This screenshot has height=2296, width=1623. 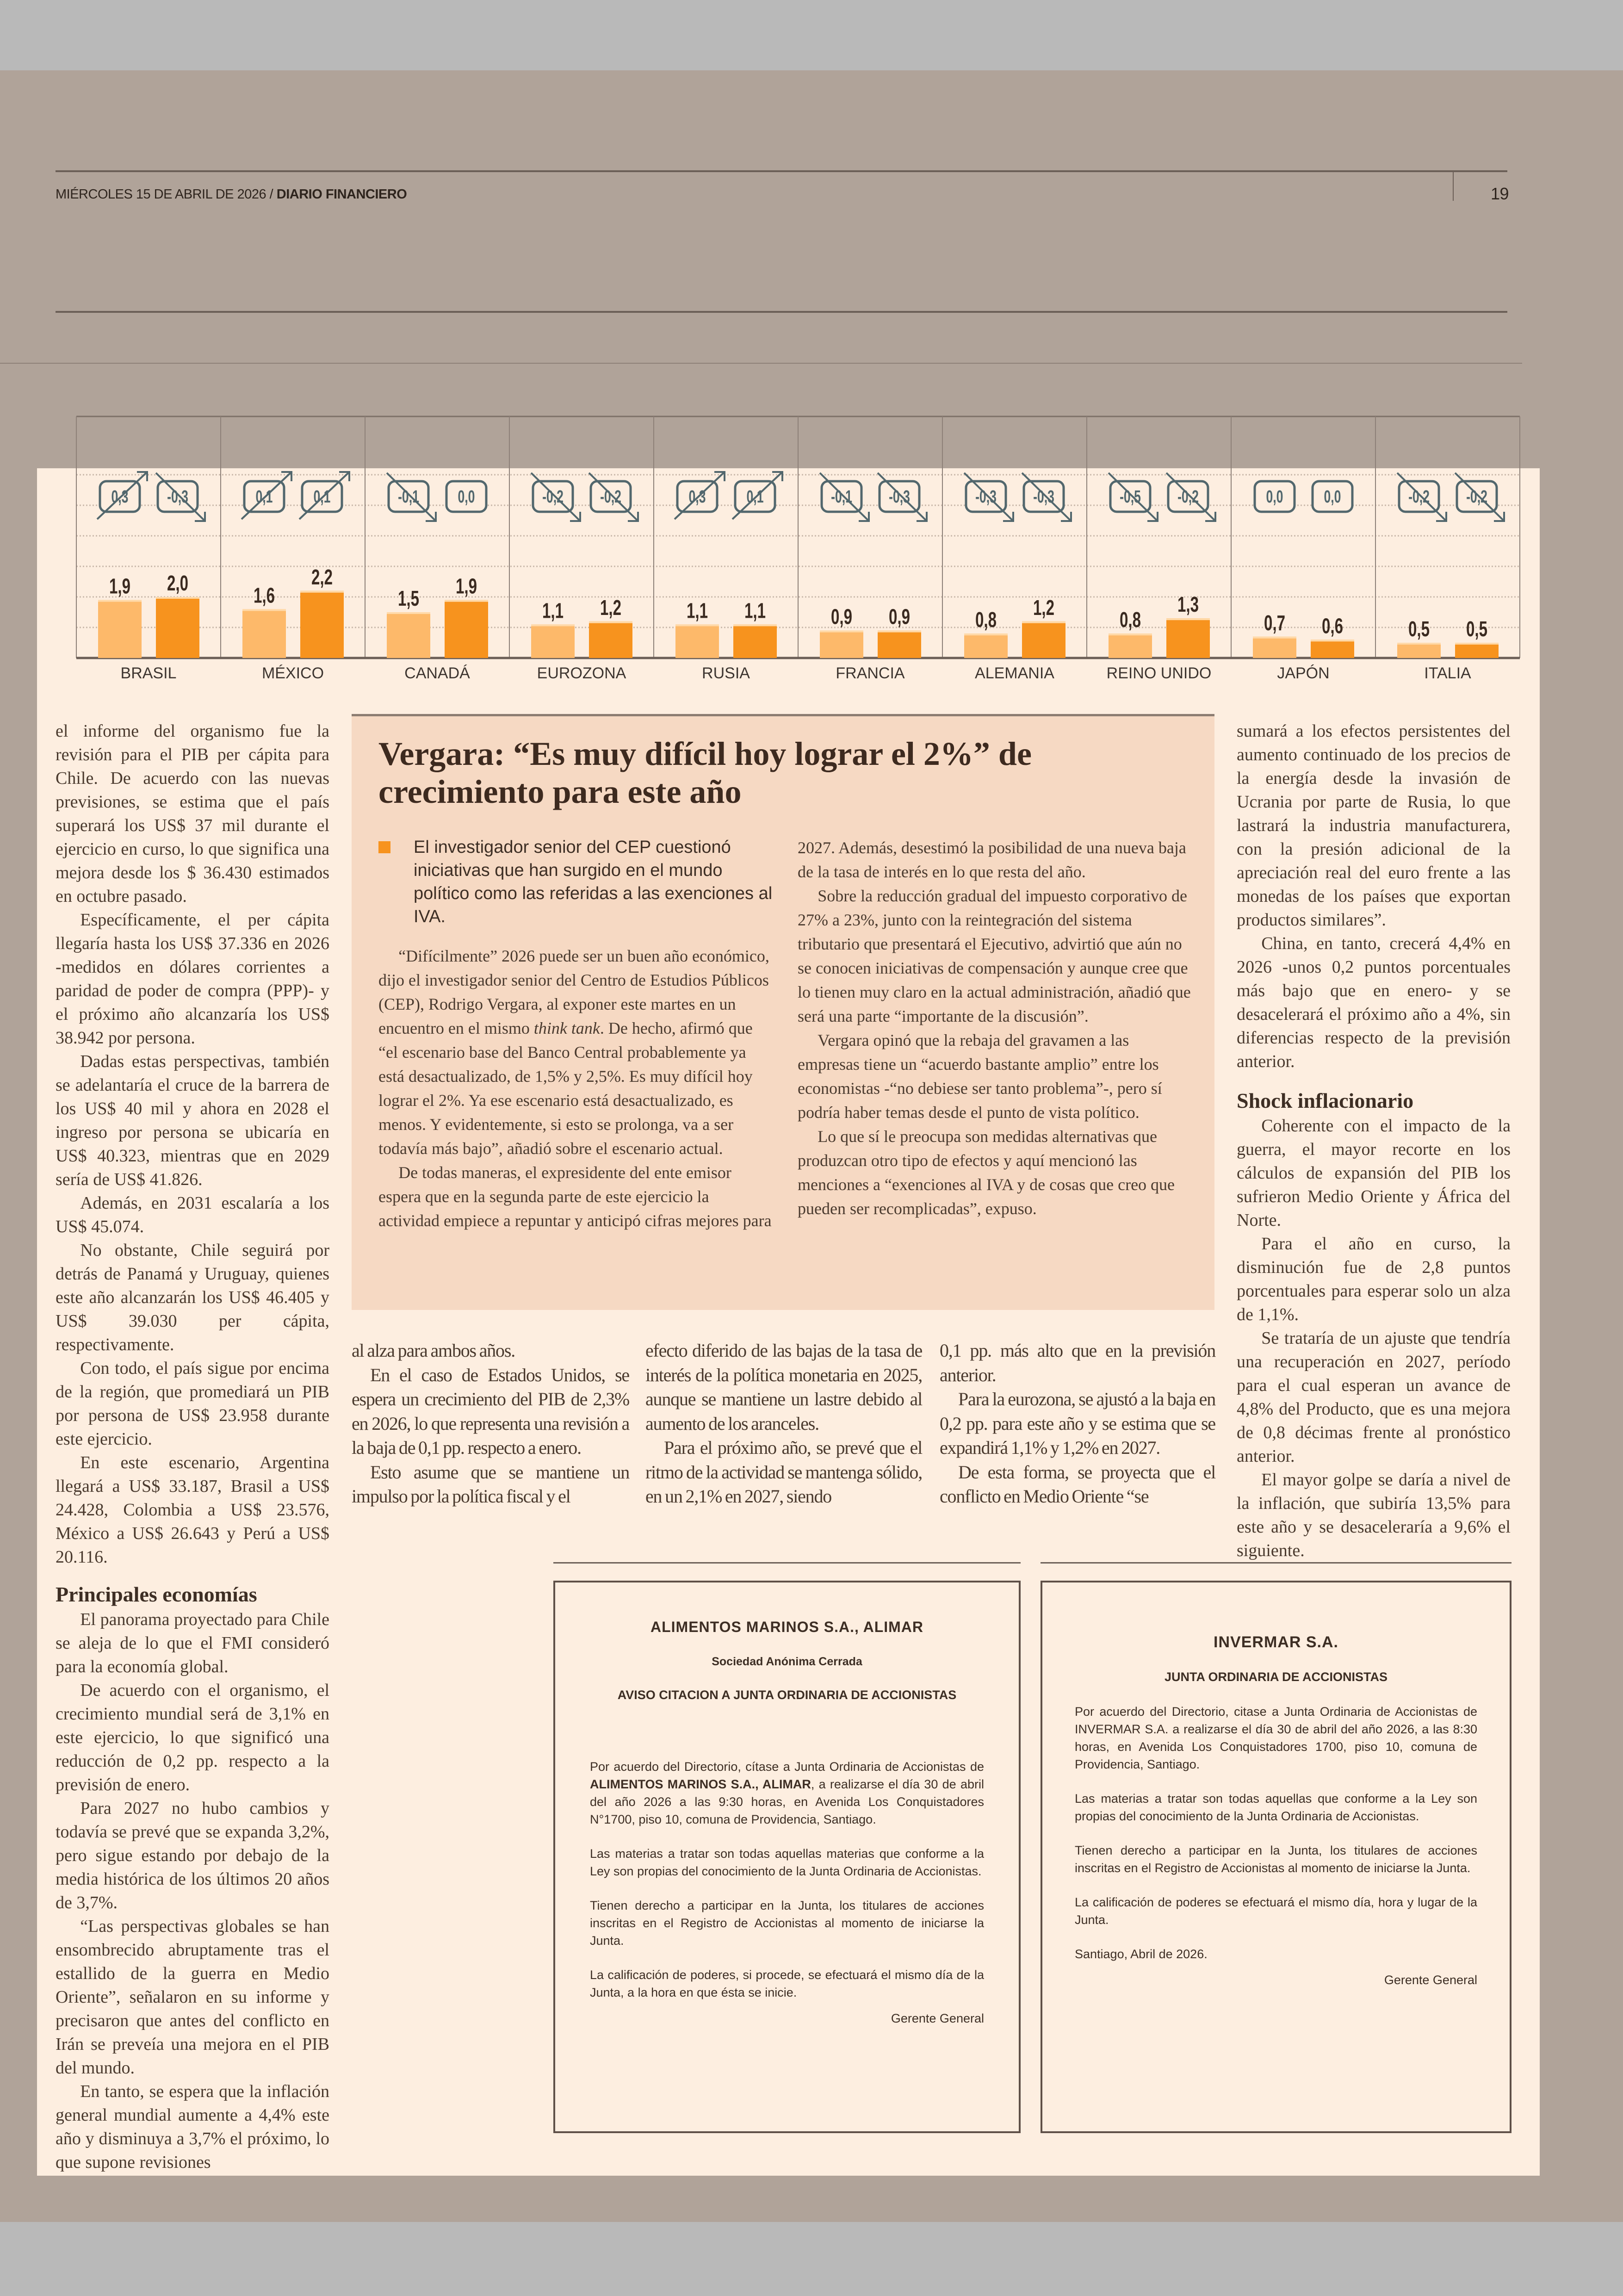 What do you see at coordinates (581, 673) in the screenshot?
I see `country-label: EUROZONA` at bounding box center [581, 673].